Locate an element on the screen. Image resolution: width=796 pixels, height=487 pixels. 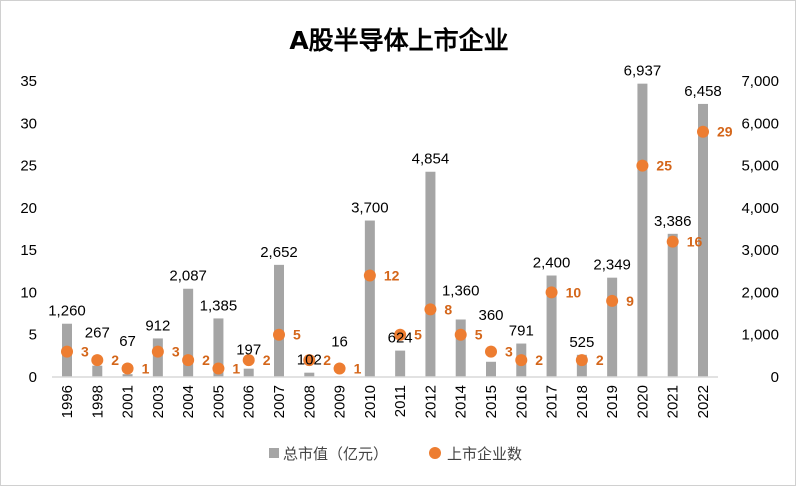
dot-label: 25 is located at coordinates (664, 166).